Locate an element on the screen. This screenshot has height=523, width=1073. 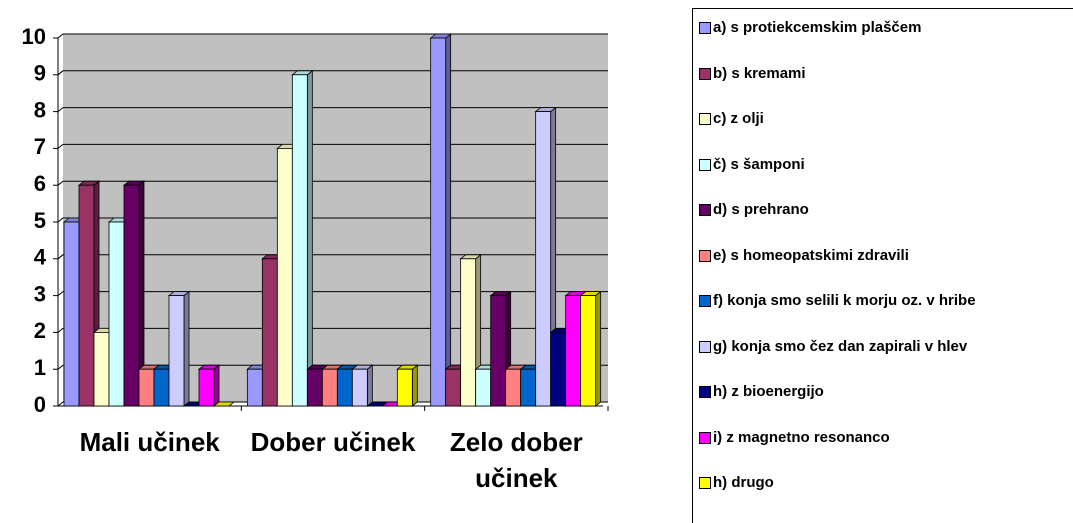
legend-label: e) s homeopatskimi zdravili is located at coordinates (811, 255).